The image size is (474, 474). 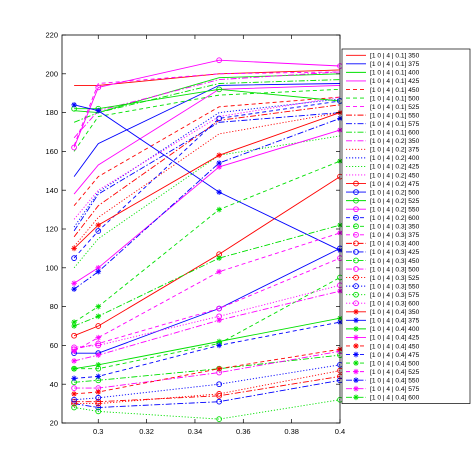 What do you see at coordinates (395, 192) in the screenshot?
I see `legend-label: [1 0 | 4 | 0.2] 500` at bounding box center [395, 192].